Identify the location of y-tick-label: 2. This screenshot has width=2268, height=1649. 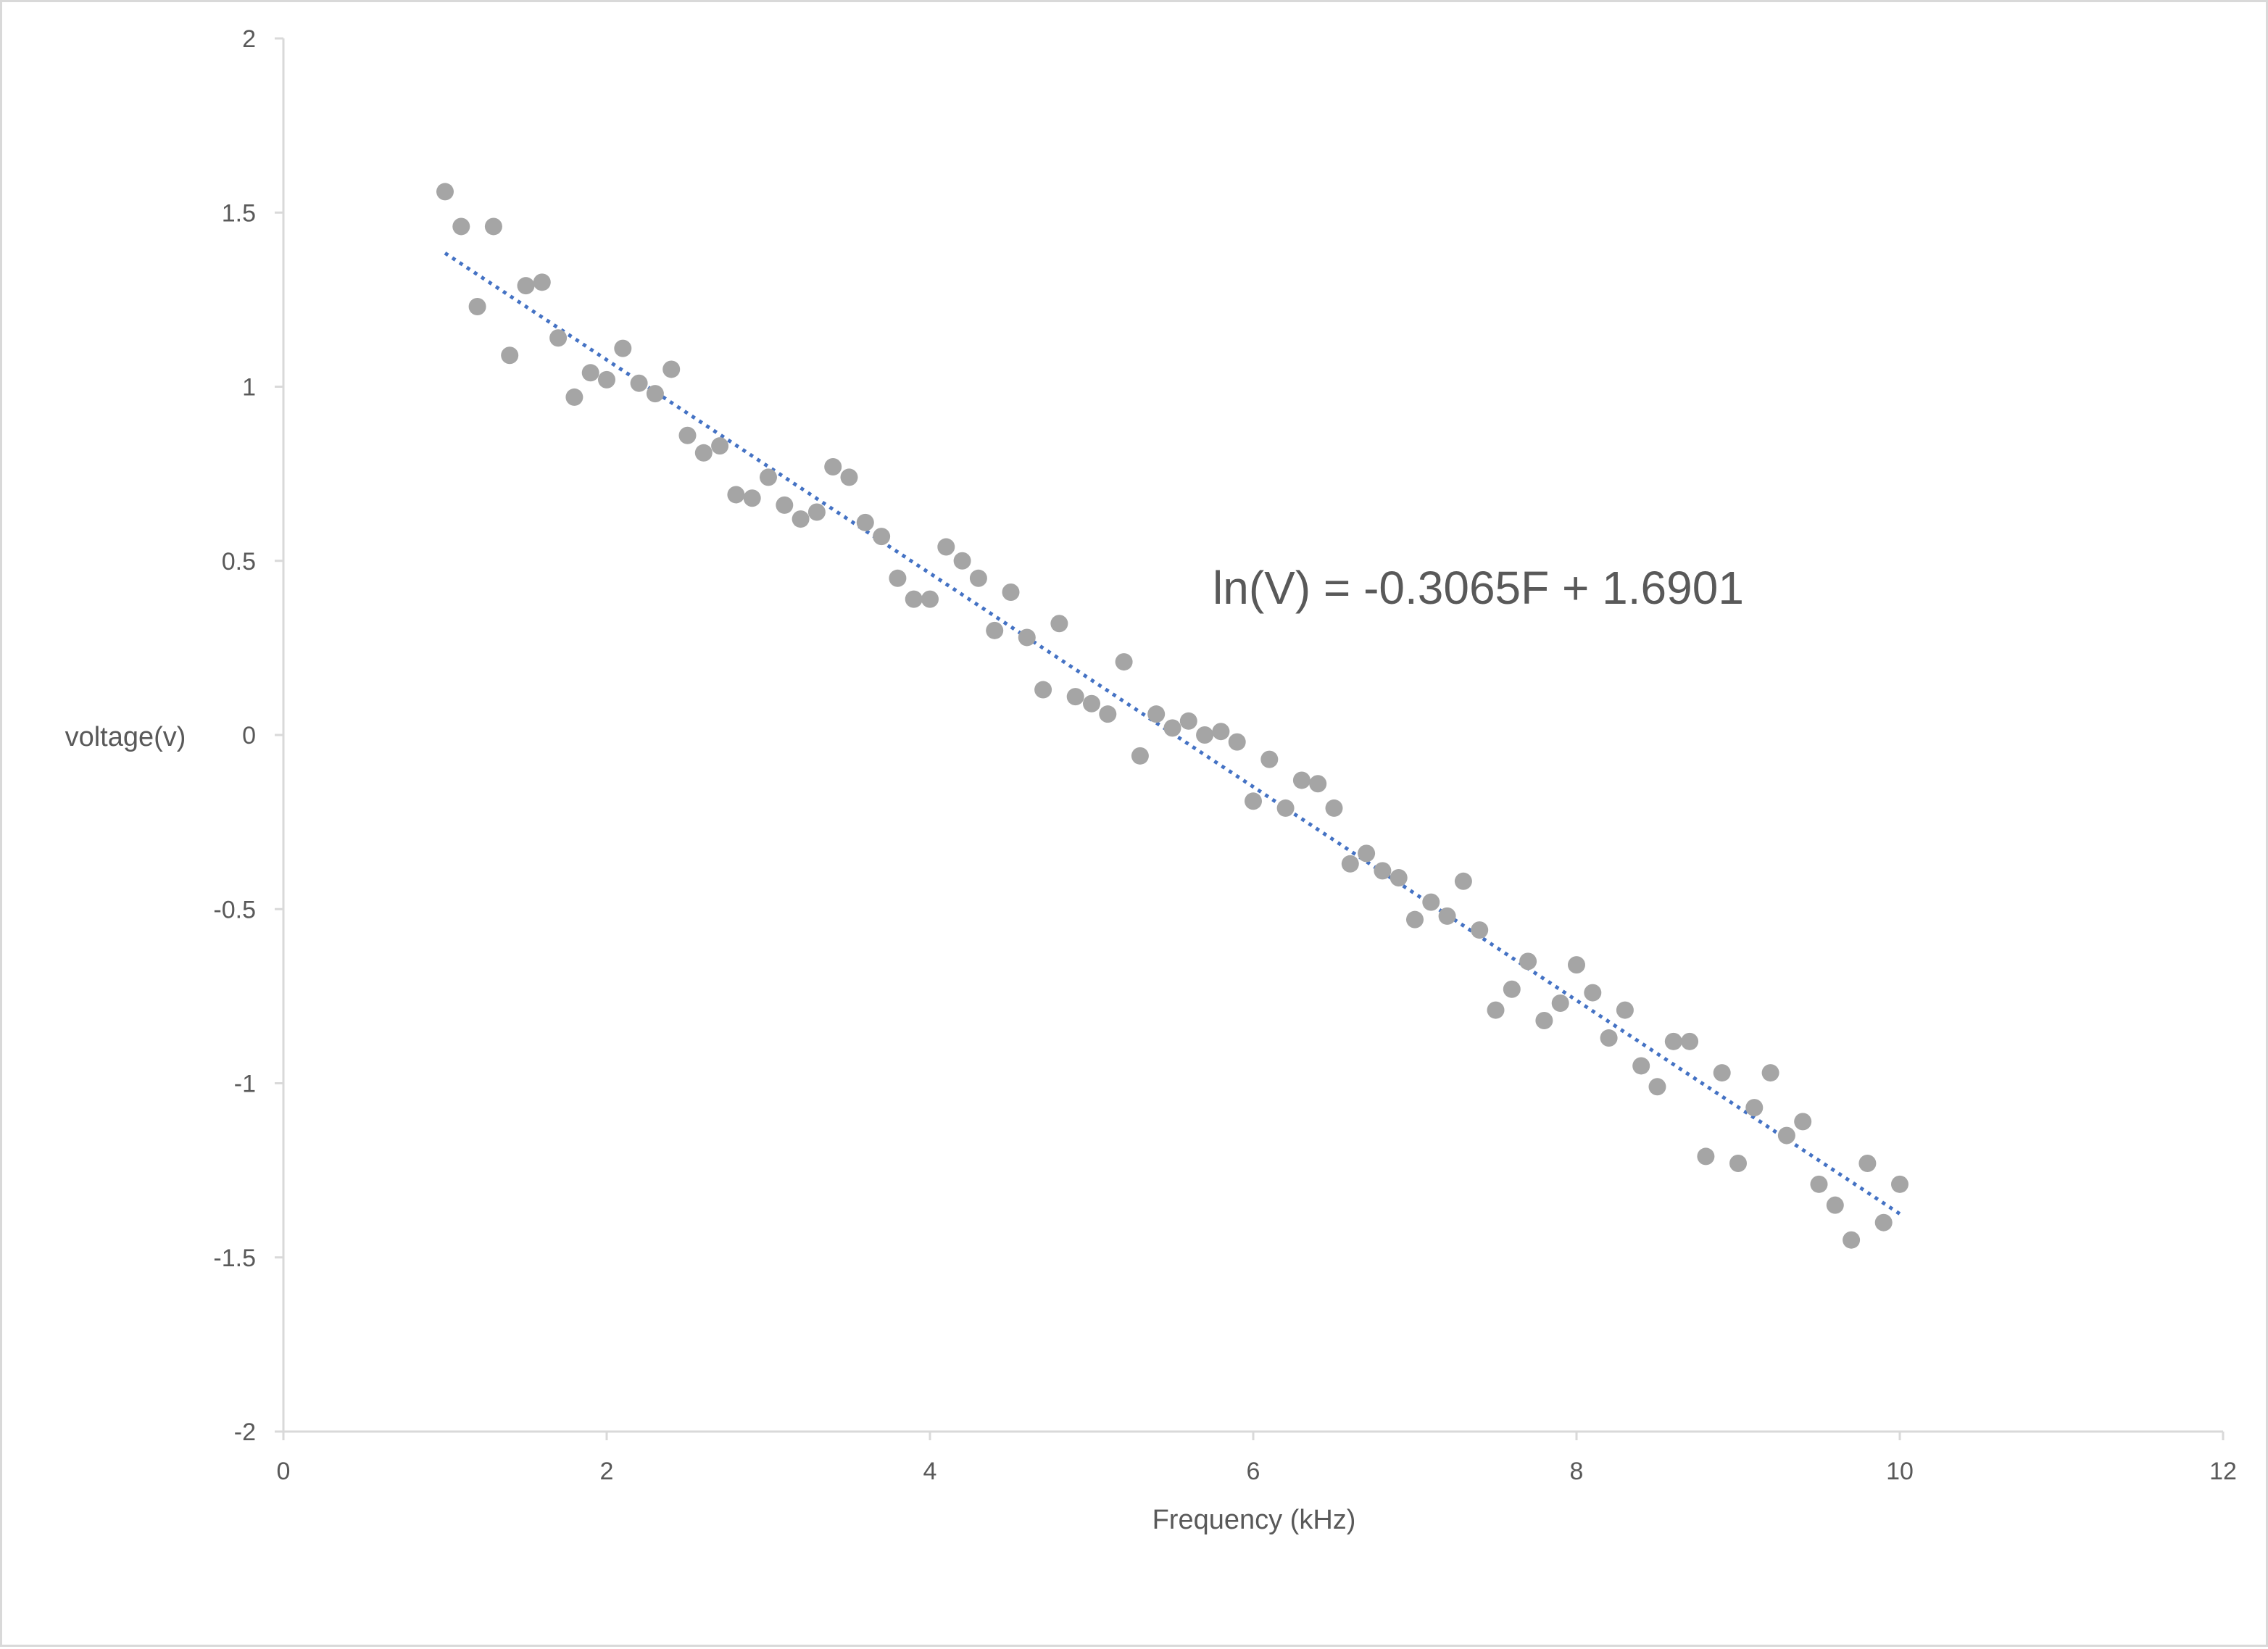
(249, 39).